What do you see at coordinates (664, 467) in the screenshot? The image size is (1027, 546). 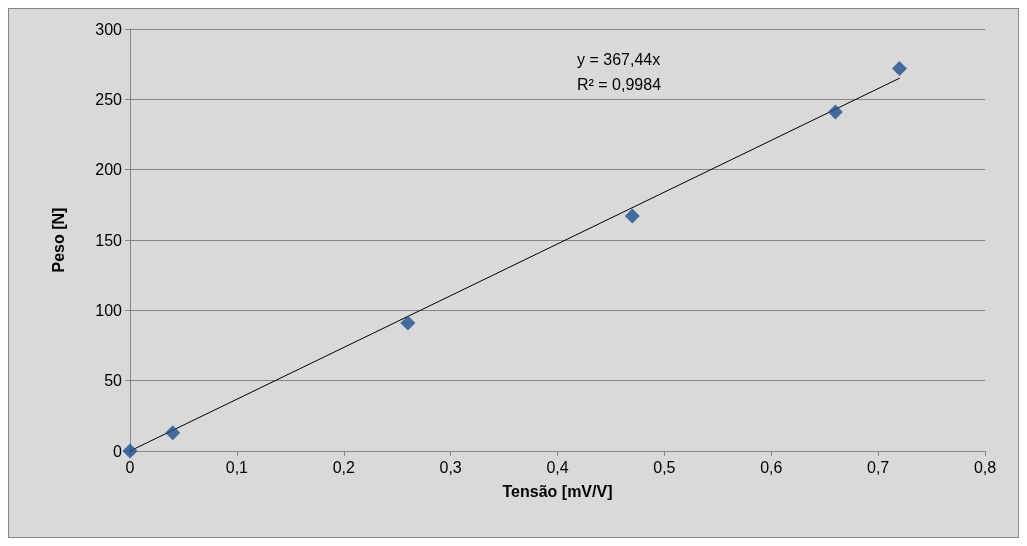 I see `x-tick-label: 0,5` at bounding box center [664, 467].